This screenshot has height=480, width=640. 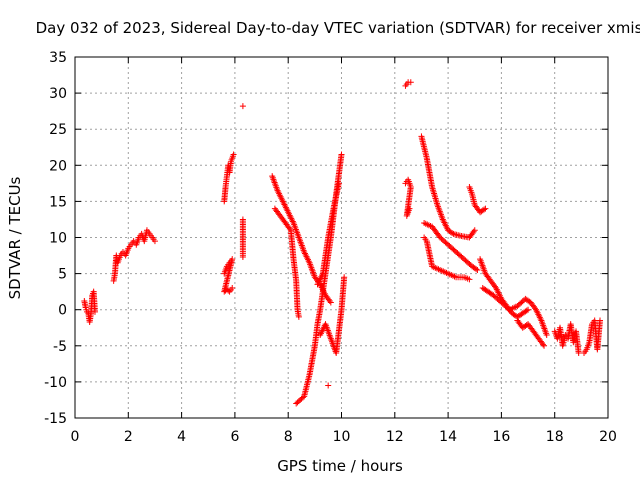 What do you see at coordinates (55, 419) in the screenshot?
I see `y-tick-label: -15` at bounding box center [55, 419].